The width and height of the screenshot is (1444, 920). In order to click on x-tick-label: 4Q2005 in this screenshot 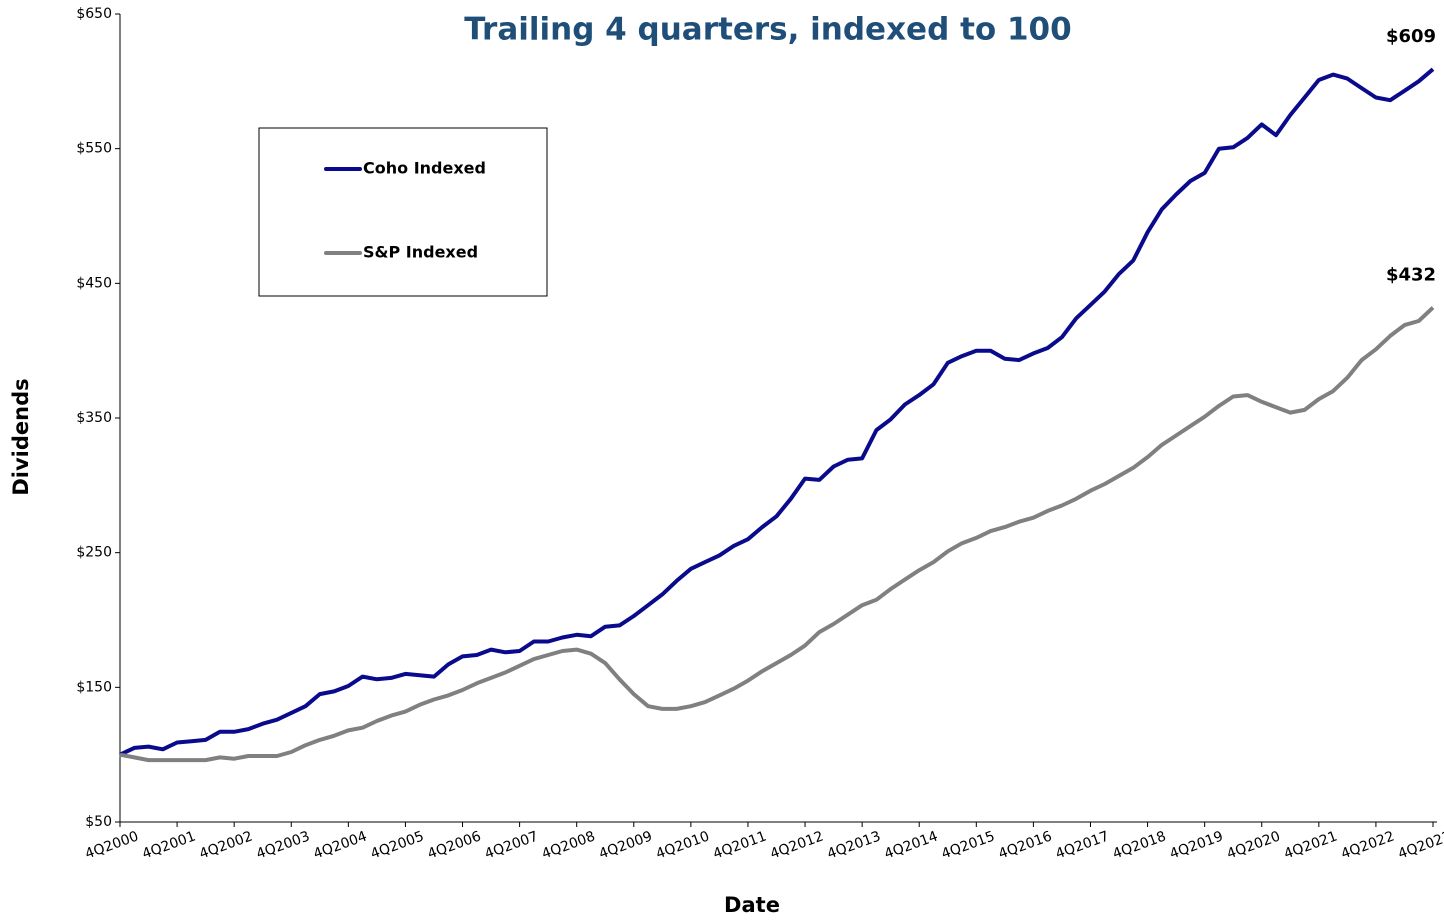, I will do `click(397, 845)`.